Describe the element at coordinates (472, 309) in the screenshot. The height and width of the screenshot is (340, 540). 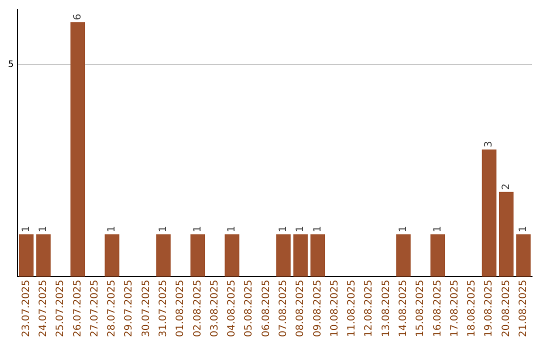
I see `x-tick-label: 18.08.2025` at that location.